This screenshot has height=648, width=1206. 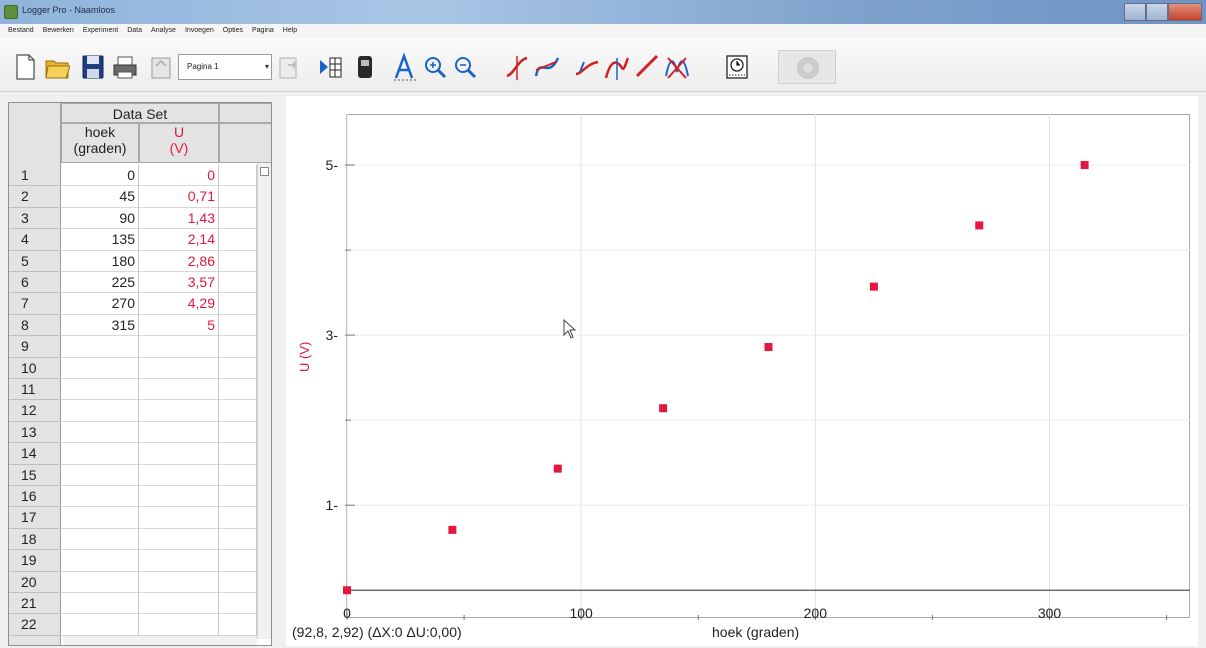 What do you see at coordinates (35, 497) in the screenshot?
I see `row-number: 16` at bounding box center [35, 497].